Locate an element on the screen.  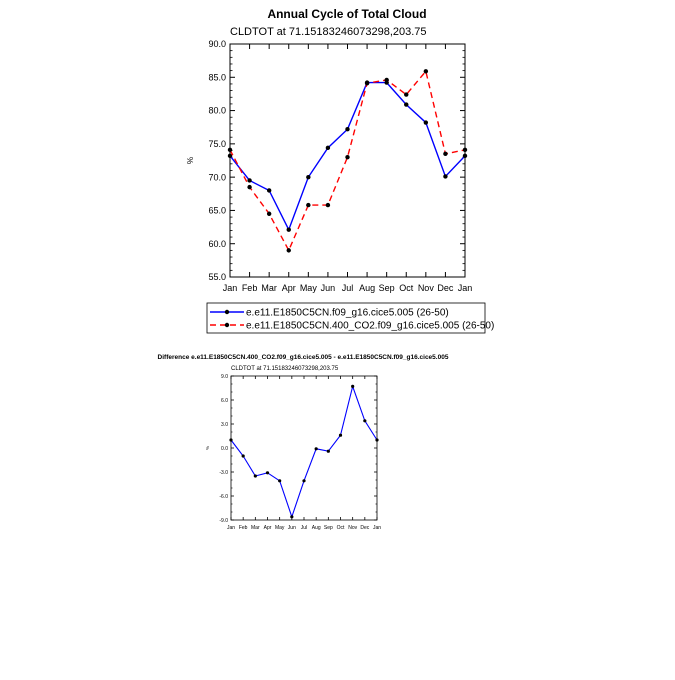
chart1-xtick-label: Dec is located at coordinates (445, 288).